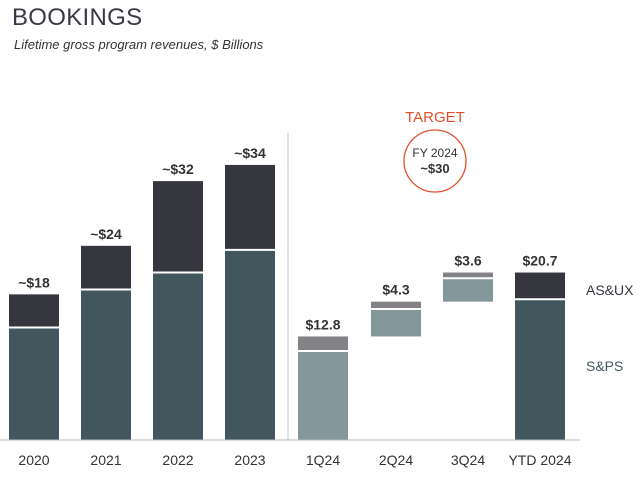  I want to click on bar-sps-2020, so click(34, 383).